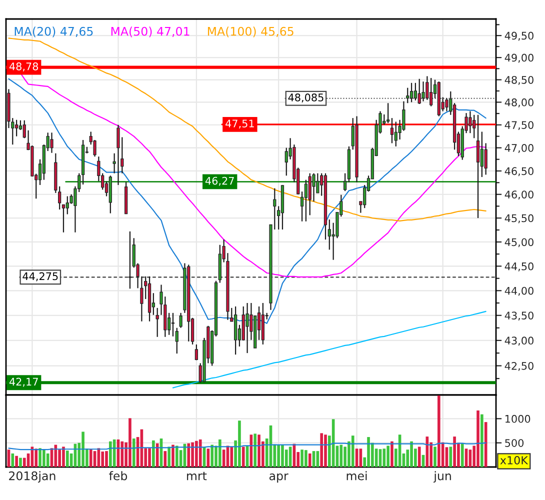  What do you see at coordinates (519, 243) in the screenshot?
I see `y-tick-label: 45,00` at bounding box center [519, 243].